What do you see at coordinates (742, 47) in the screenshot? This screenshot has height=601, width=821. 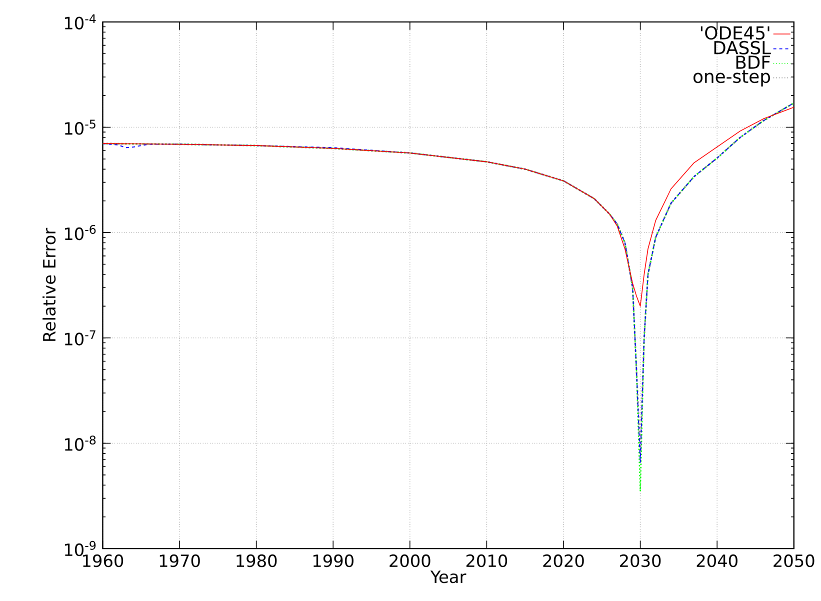 I see `legend-label: DASSL` at bounding box center [742, 47].